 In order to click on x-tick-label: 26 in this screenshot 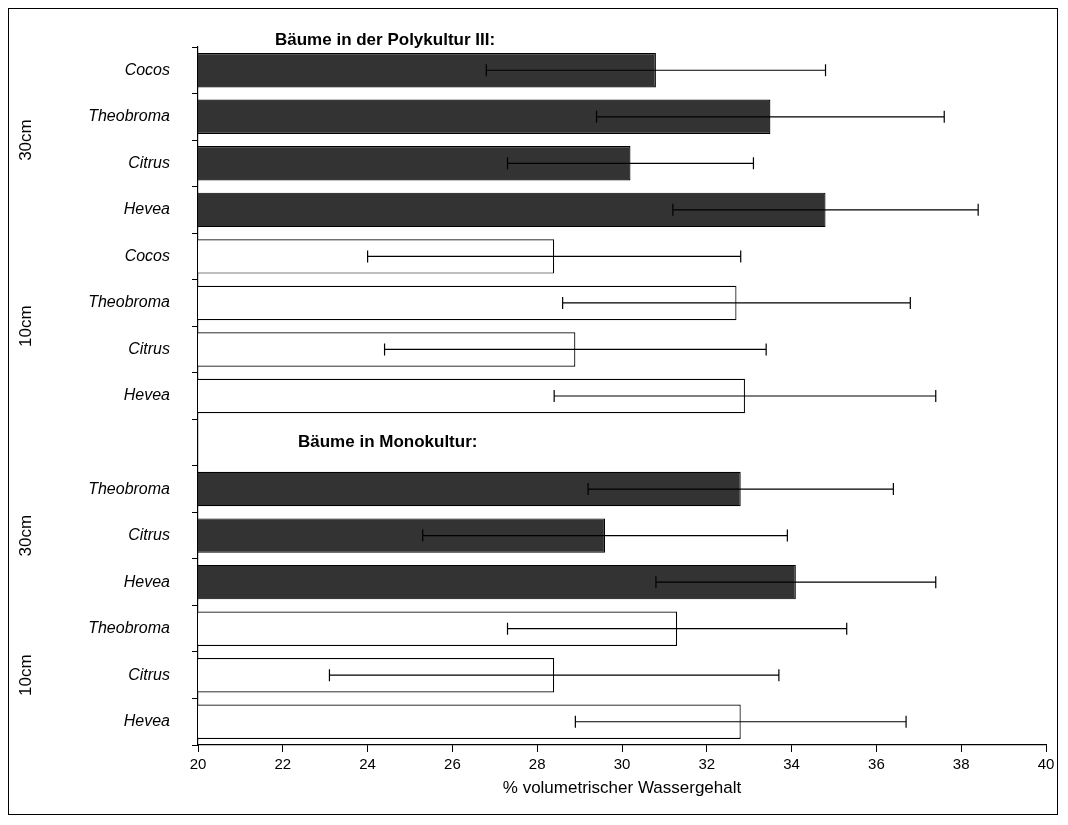, I will do `click(452, 764)`.